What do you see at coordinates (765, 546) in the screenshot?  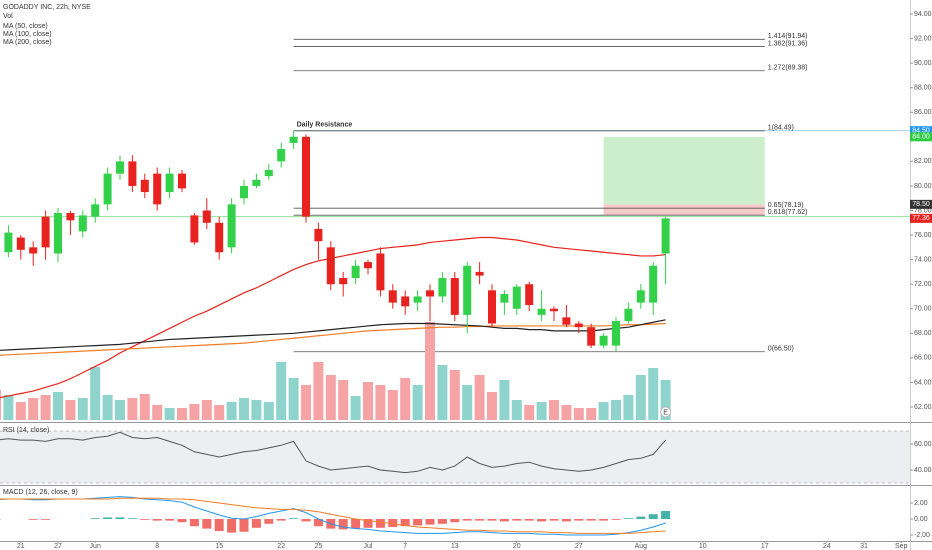 I see `x-tick-label: 17` at bounding box center [765, 546].